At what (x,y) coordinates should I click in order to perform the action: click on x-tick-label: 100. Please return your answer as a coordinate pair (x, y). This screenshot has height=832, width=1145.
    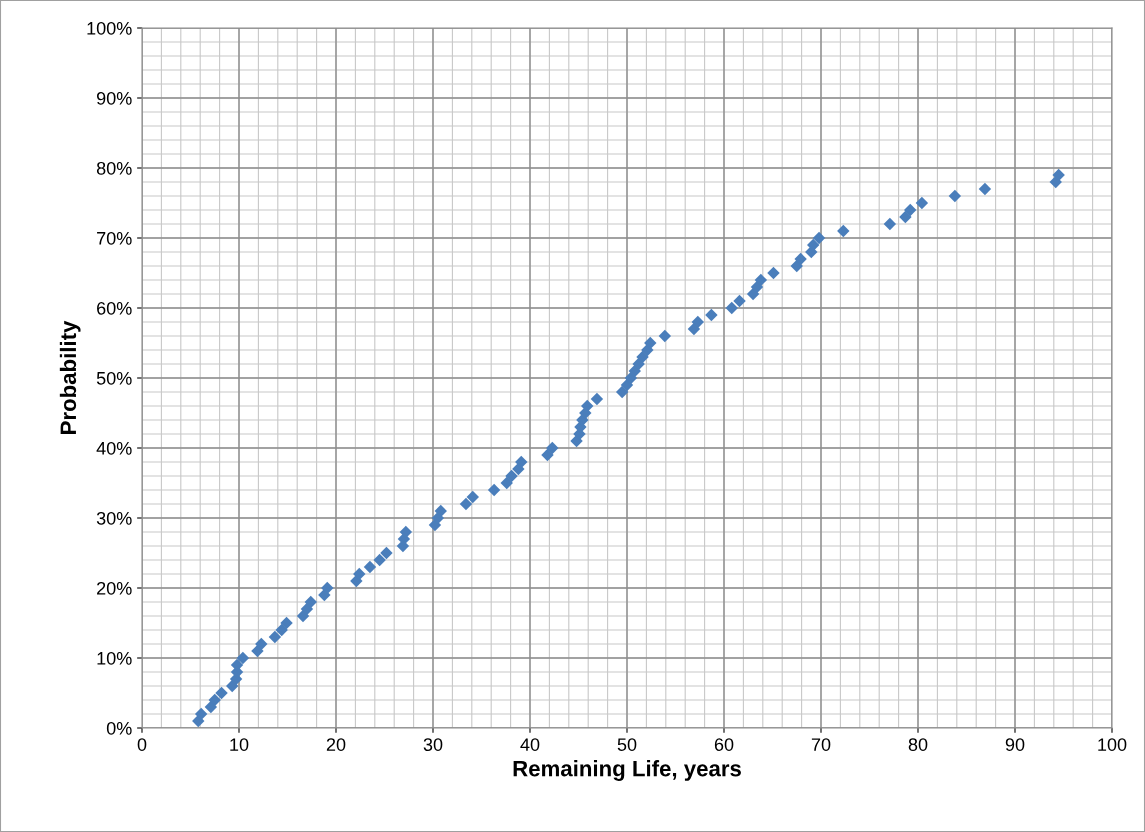
    Looking at the image, I should click on (1112, 744).